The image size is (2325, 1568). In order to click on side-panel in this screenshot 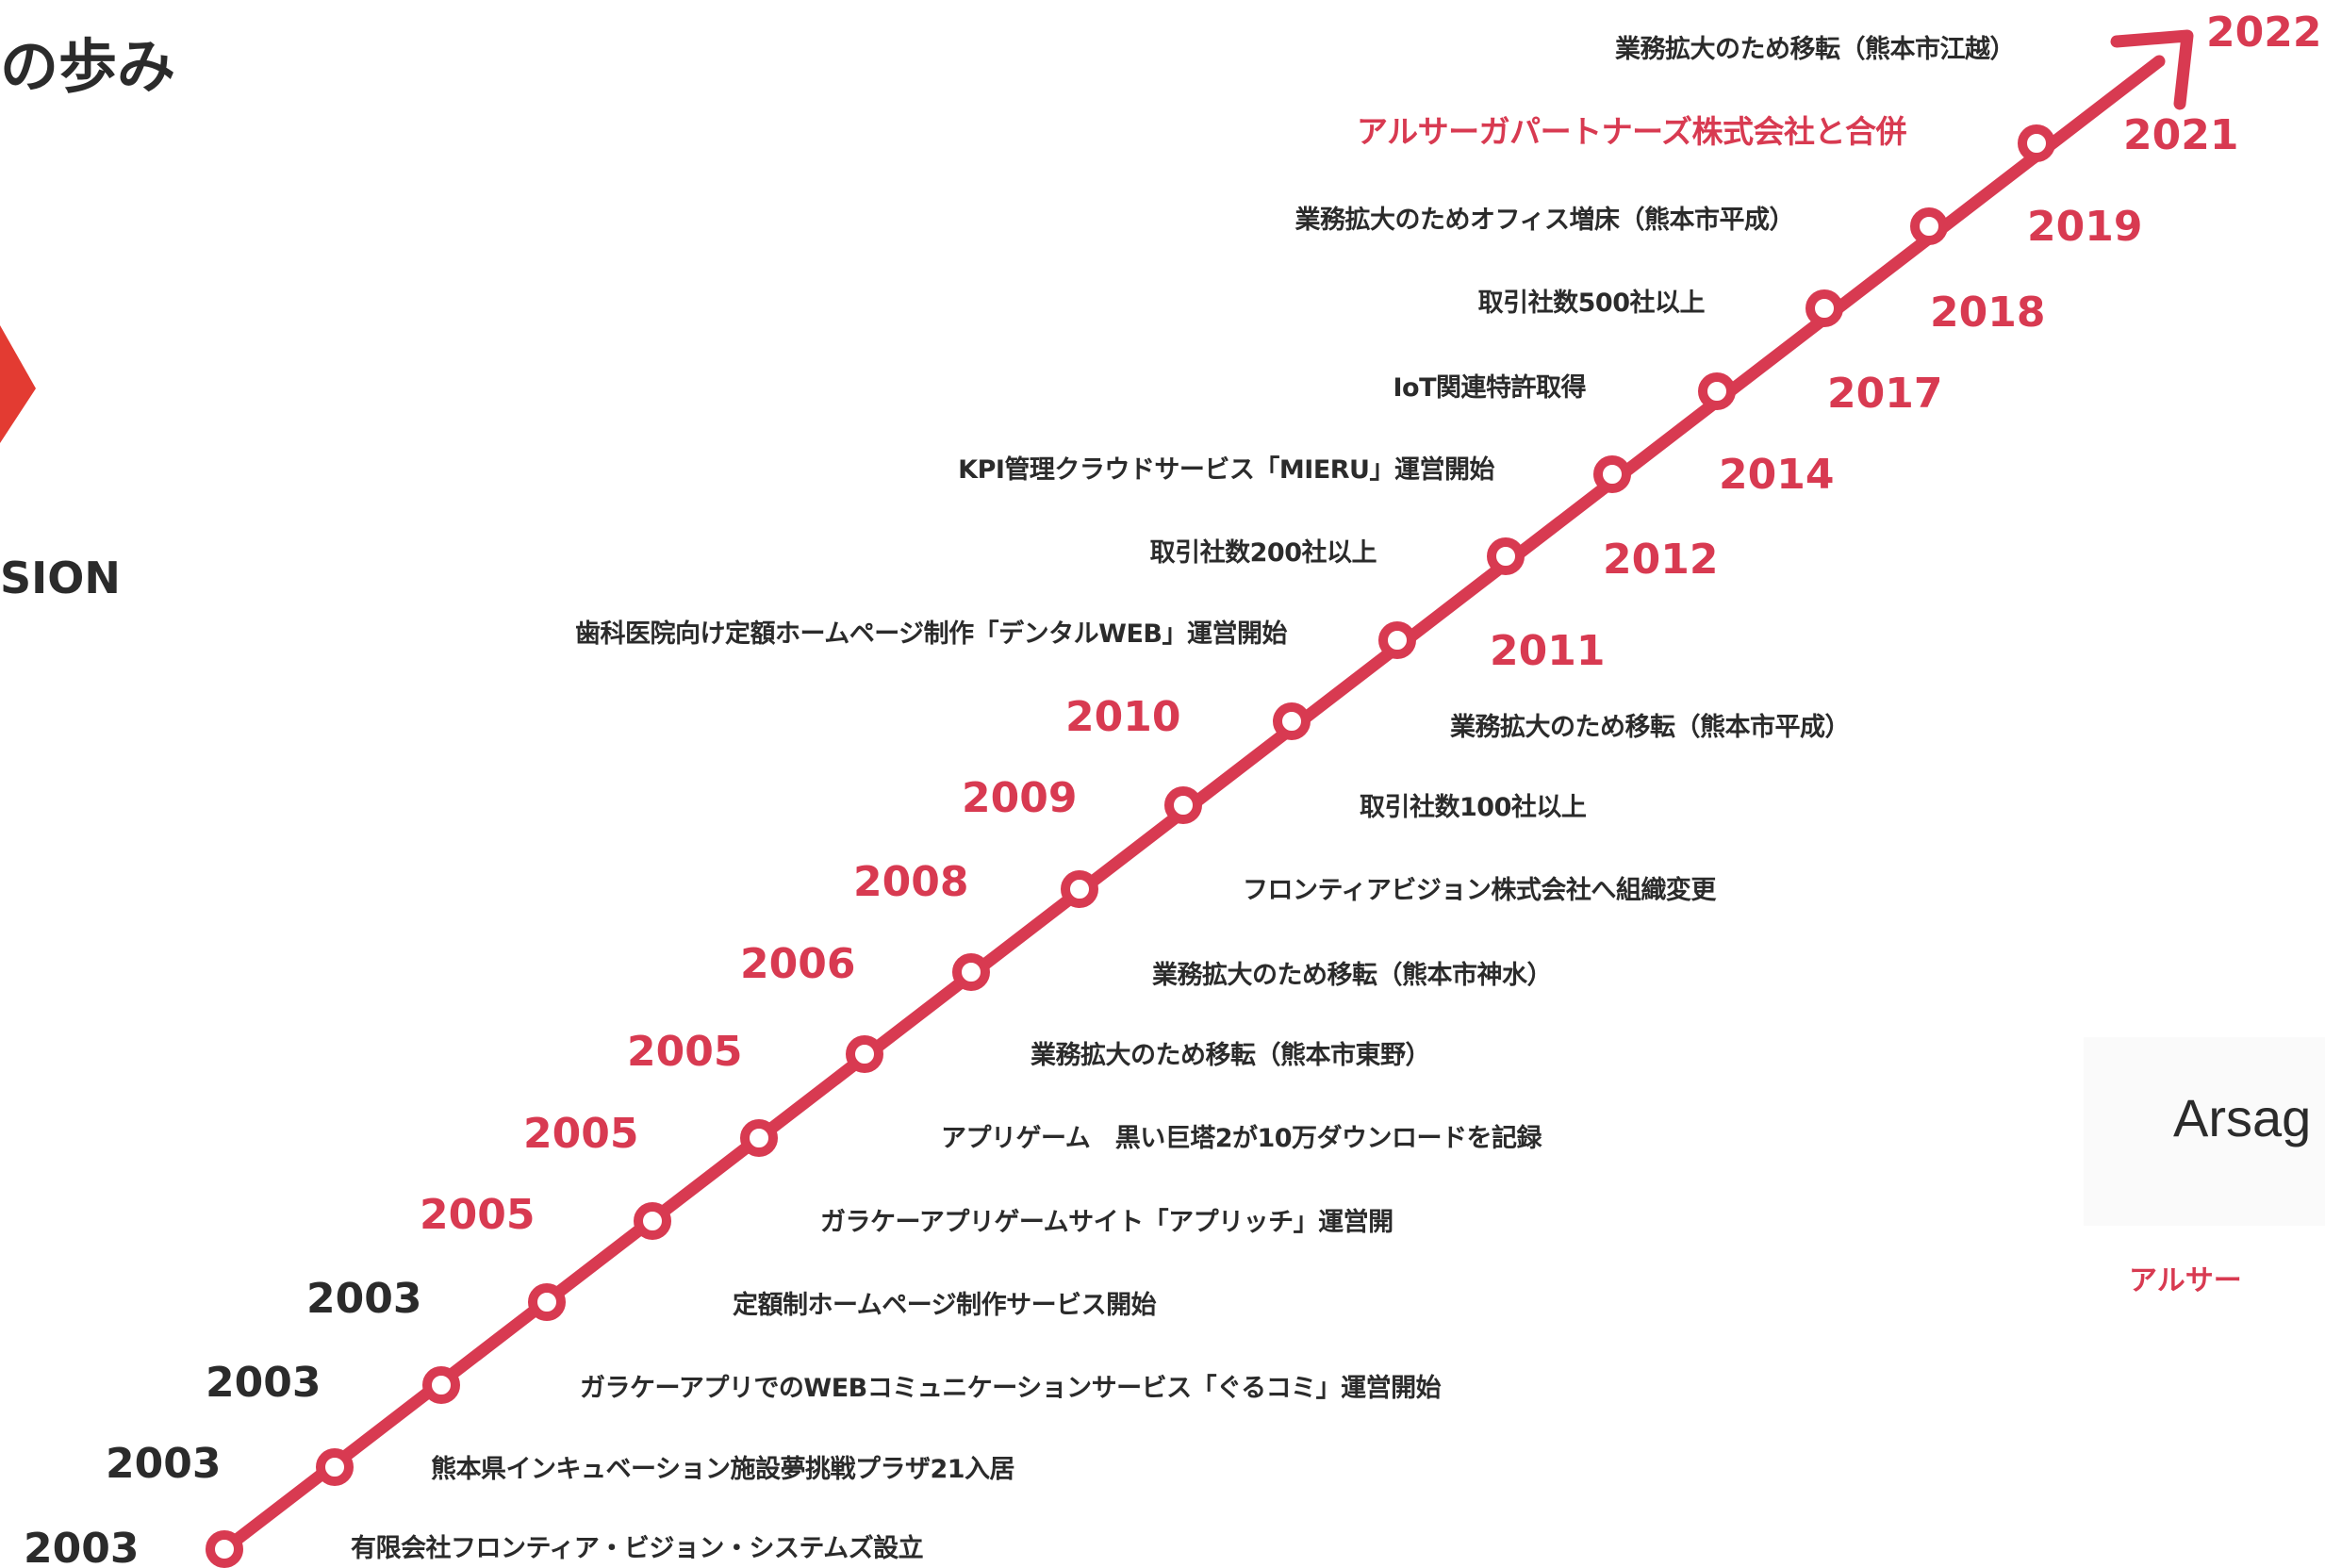, I will do `click(2204, 1131)`.